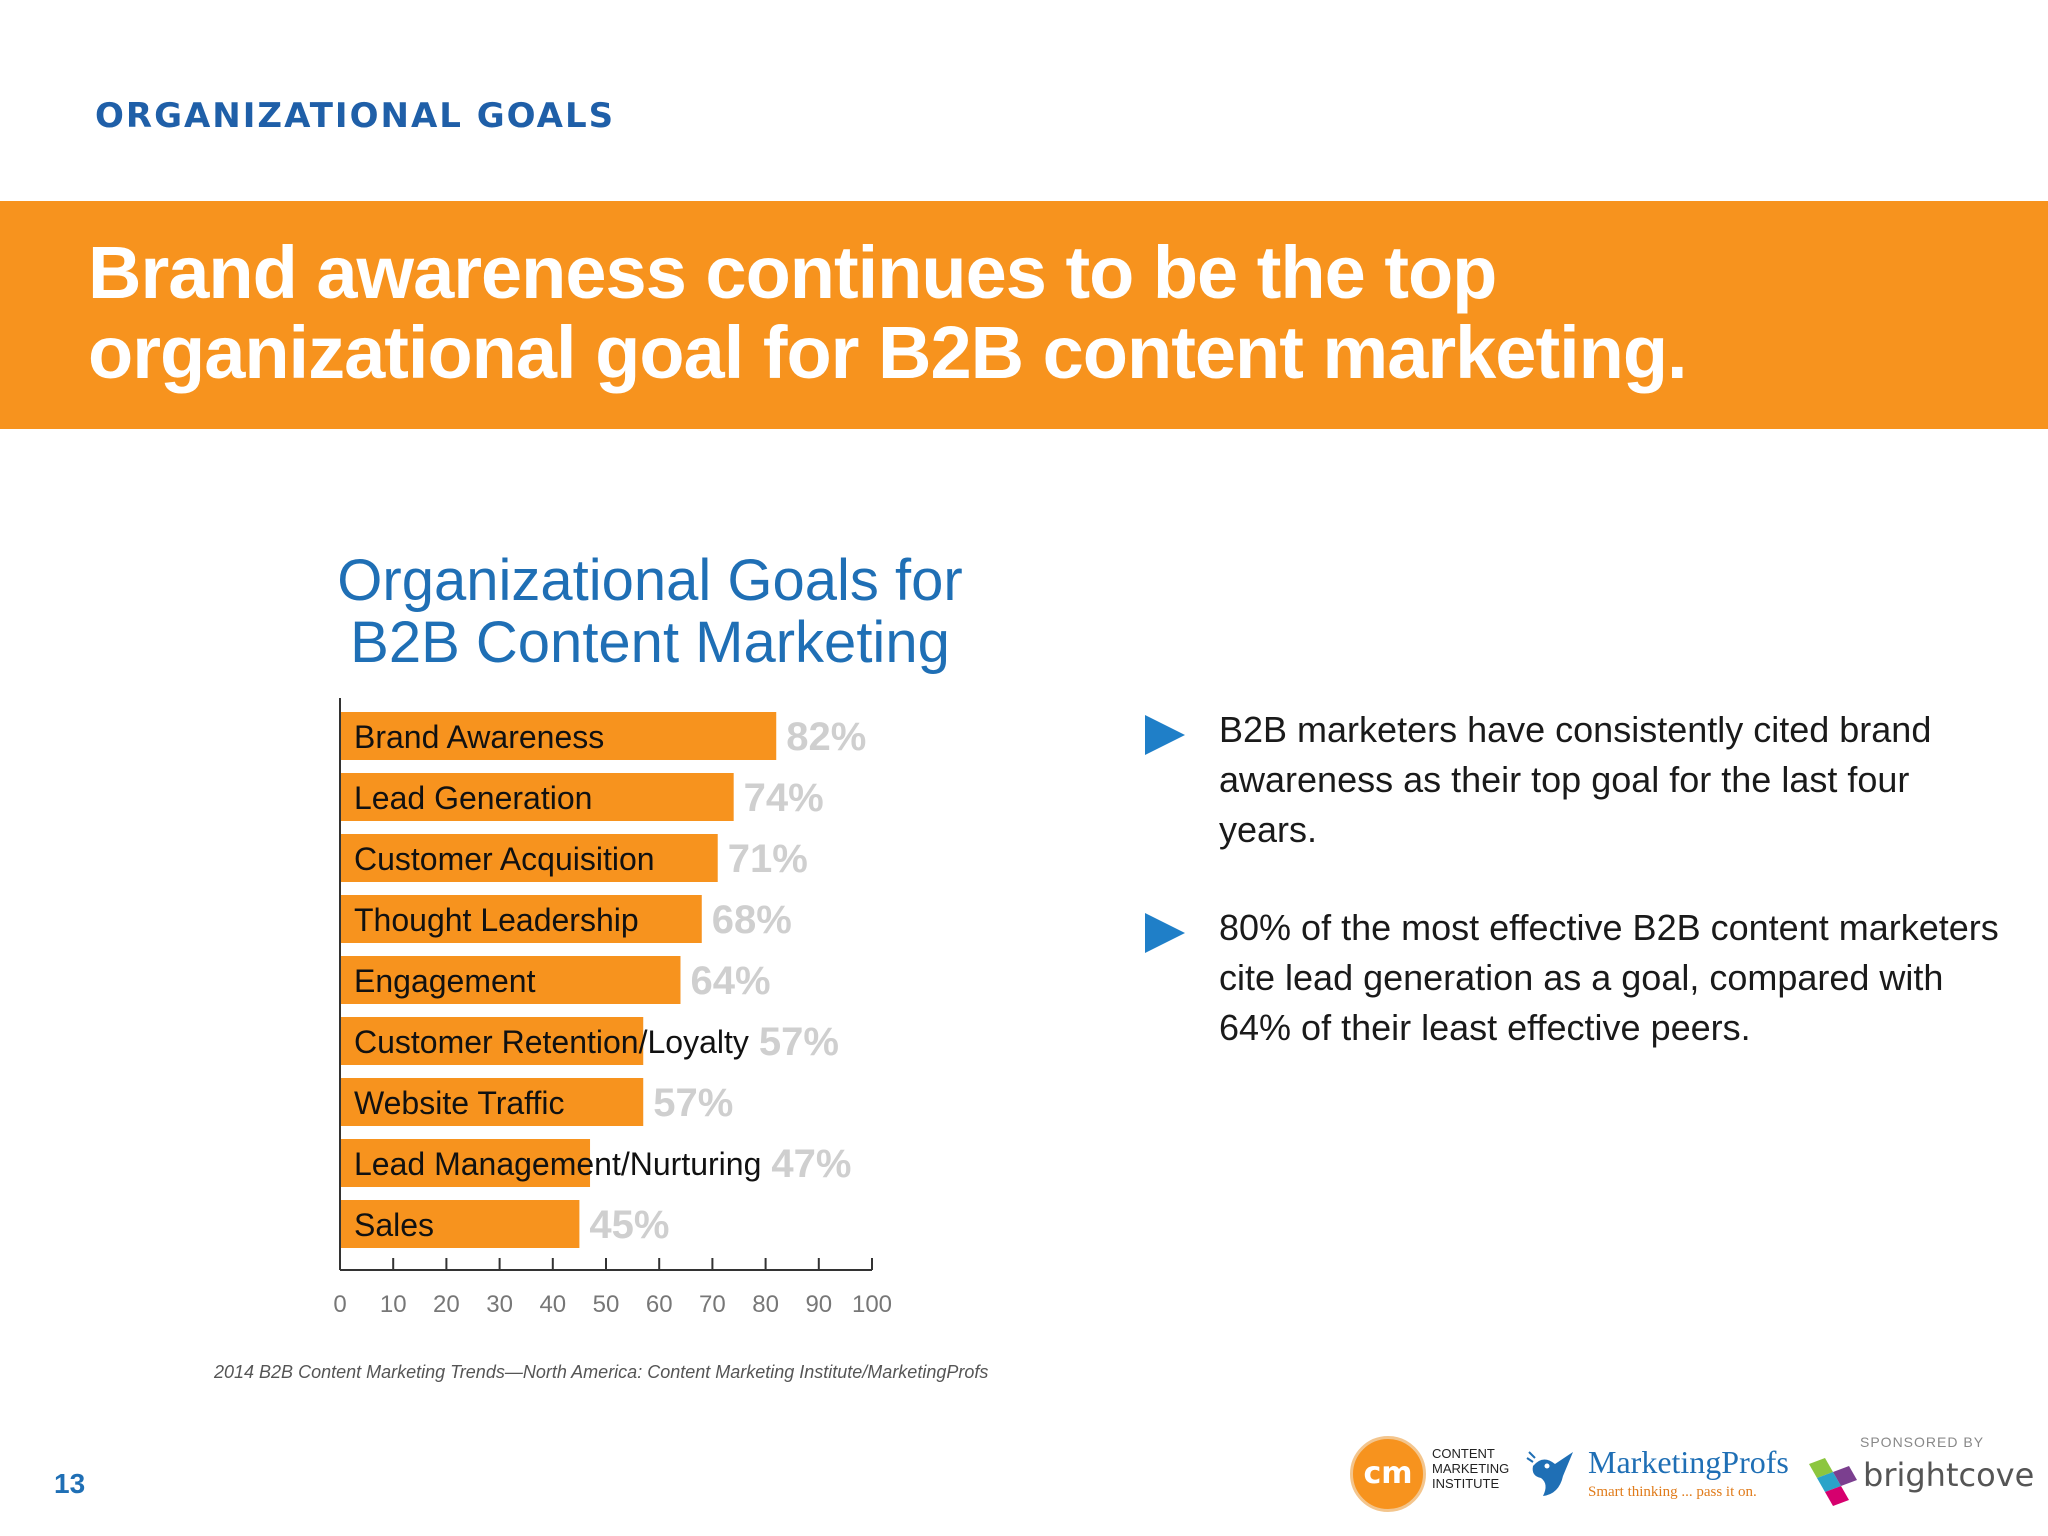 The width and height of the screenshot is (2048, 1536). I want to click on cmi-logo-mark: cm, so click(1388, 1474).